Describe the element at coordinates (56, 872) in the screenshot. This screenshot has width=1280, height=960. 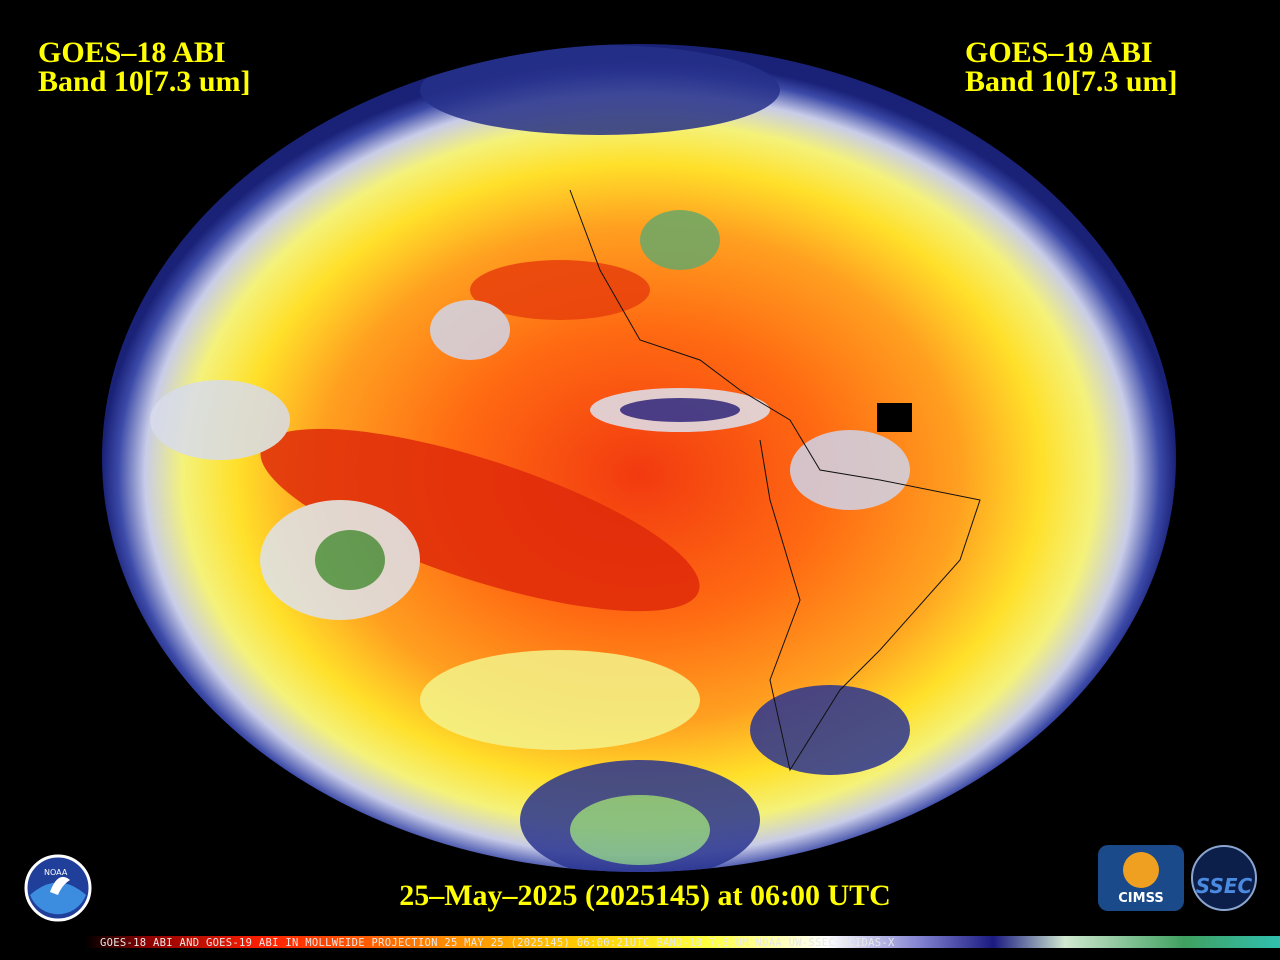
I see `noaa-text: NOAA` at that location.